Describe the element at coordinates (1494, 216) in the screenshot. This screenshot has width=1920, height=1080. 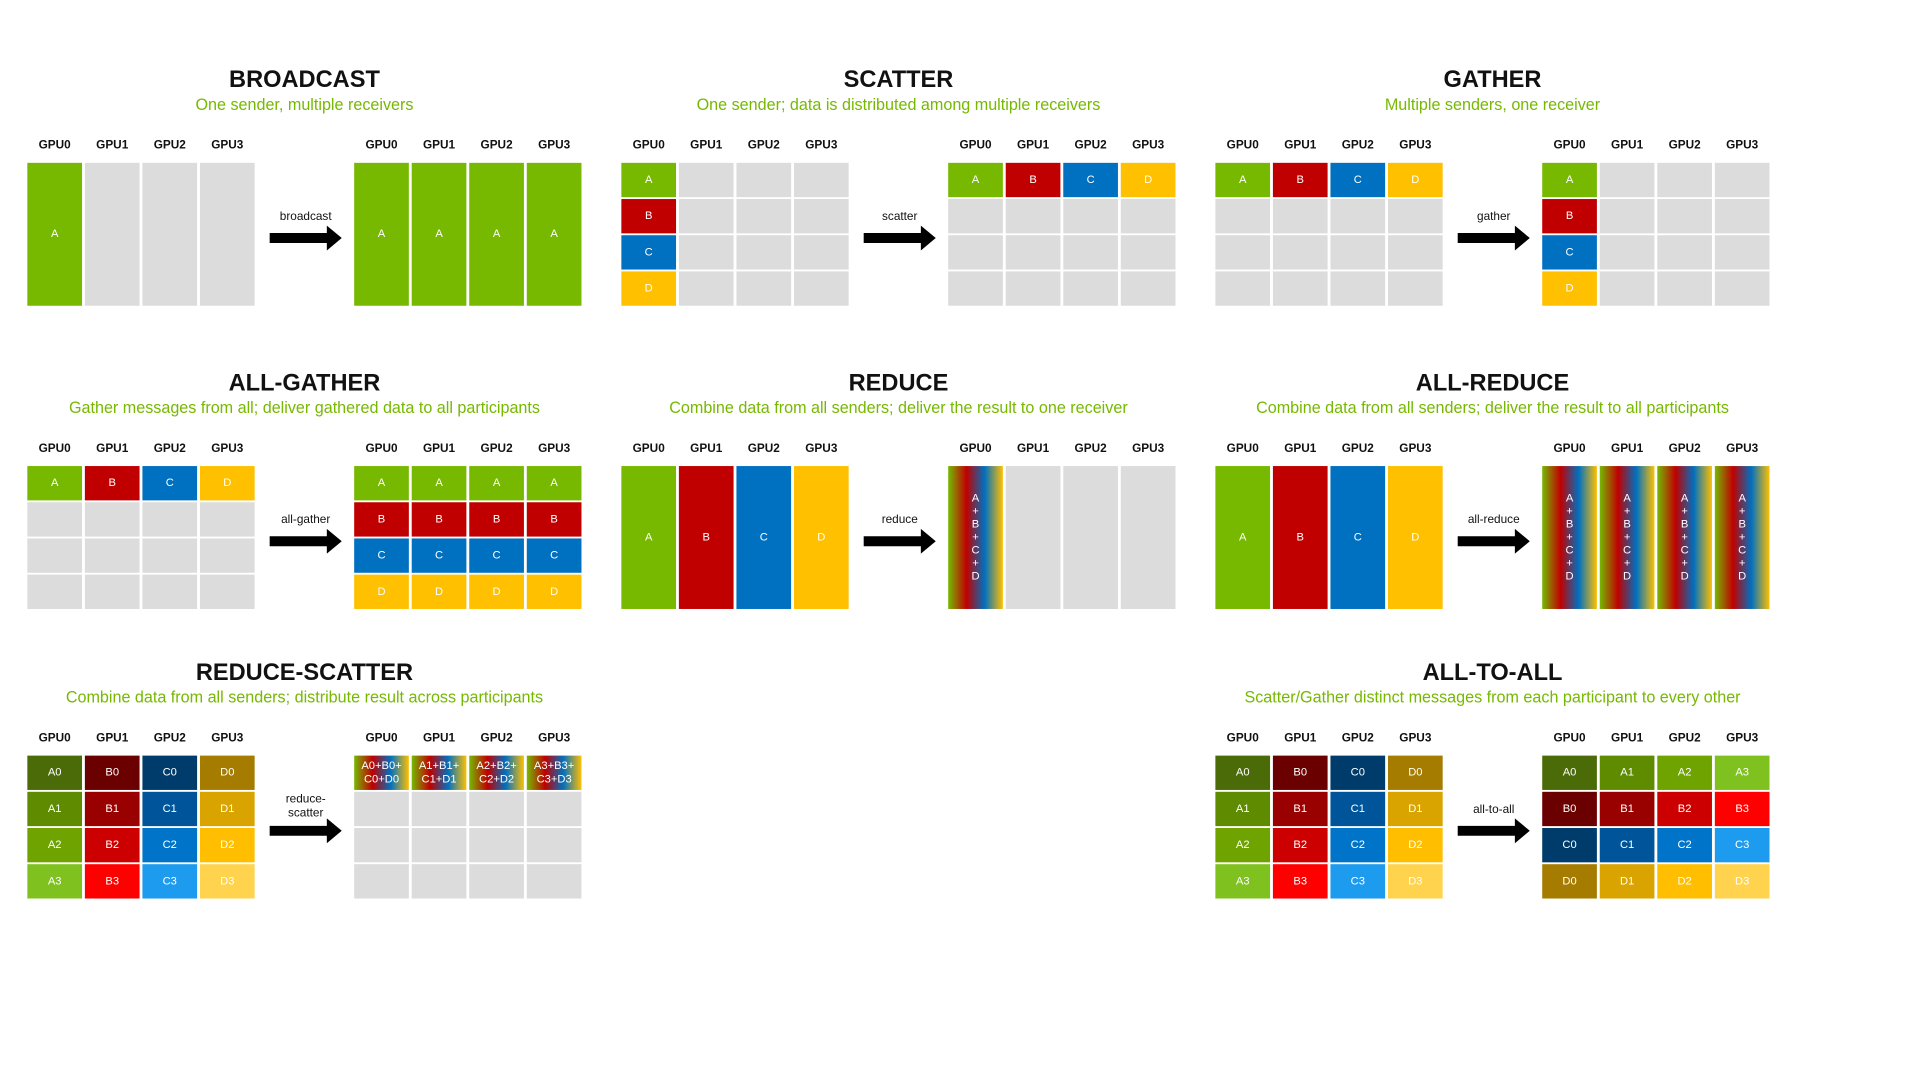
I see `arrow-label: gather` at that location.